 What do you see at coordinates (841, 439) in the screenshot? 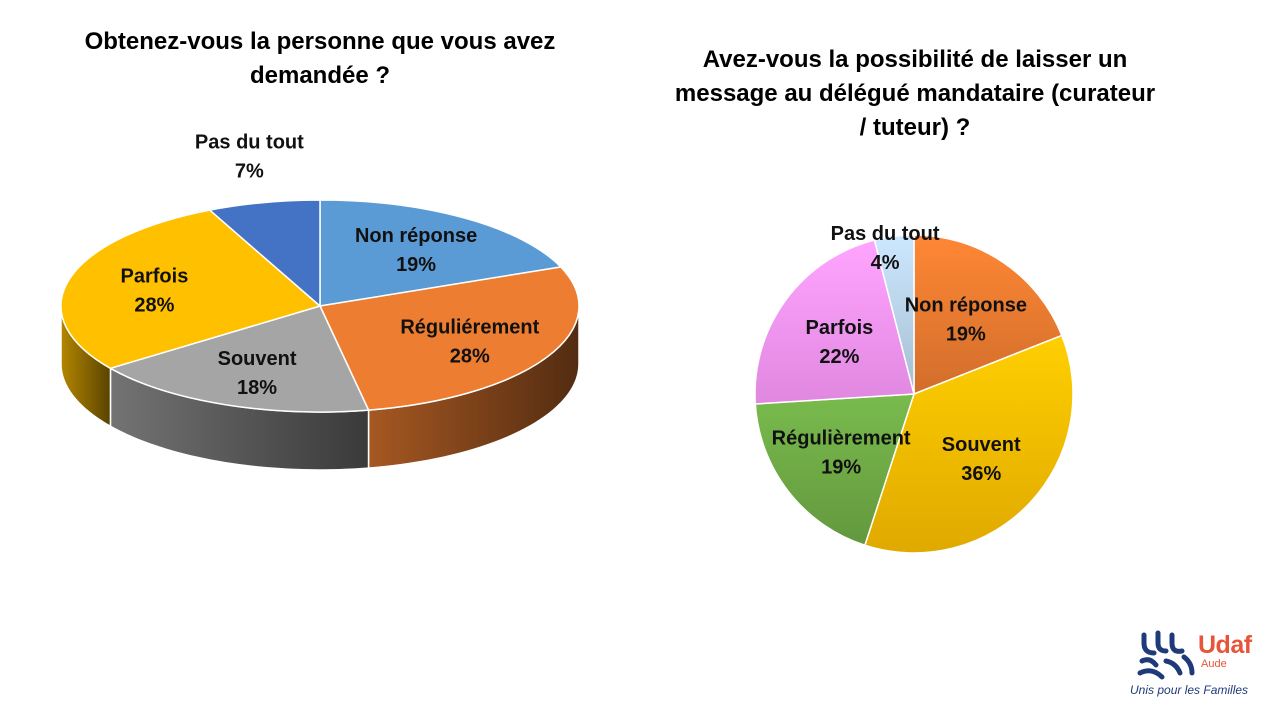
I see `chart-2-label-name-regulierement: Régulièrement` at bounding box center [841, 439].